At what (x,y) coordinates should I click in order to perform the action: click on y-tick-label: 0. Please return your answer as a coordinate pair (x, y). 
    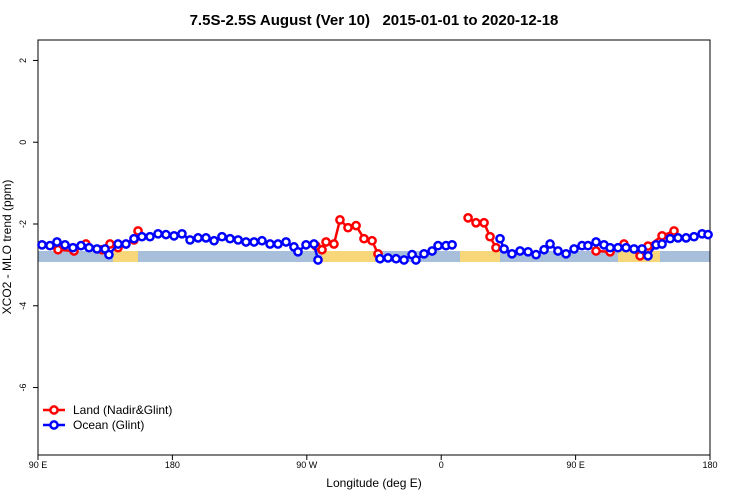
    Looking at the image, I should click on (23, 142).